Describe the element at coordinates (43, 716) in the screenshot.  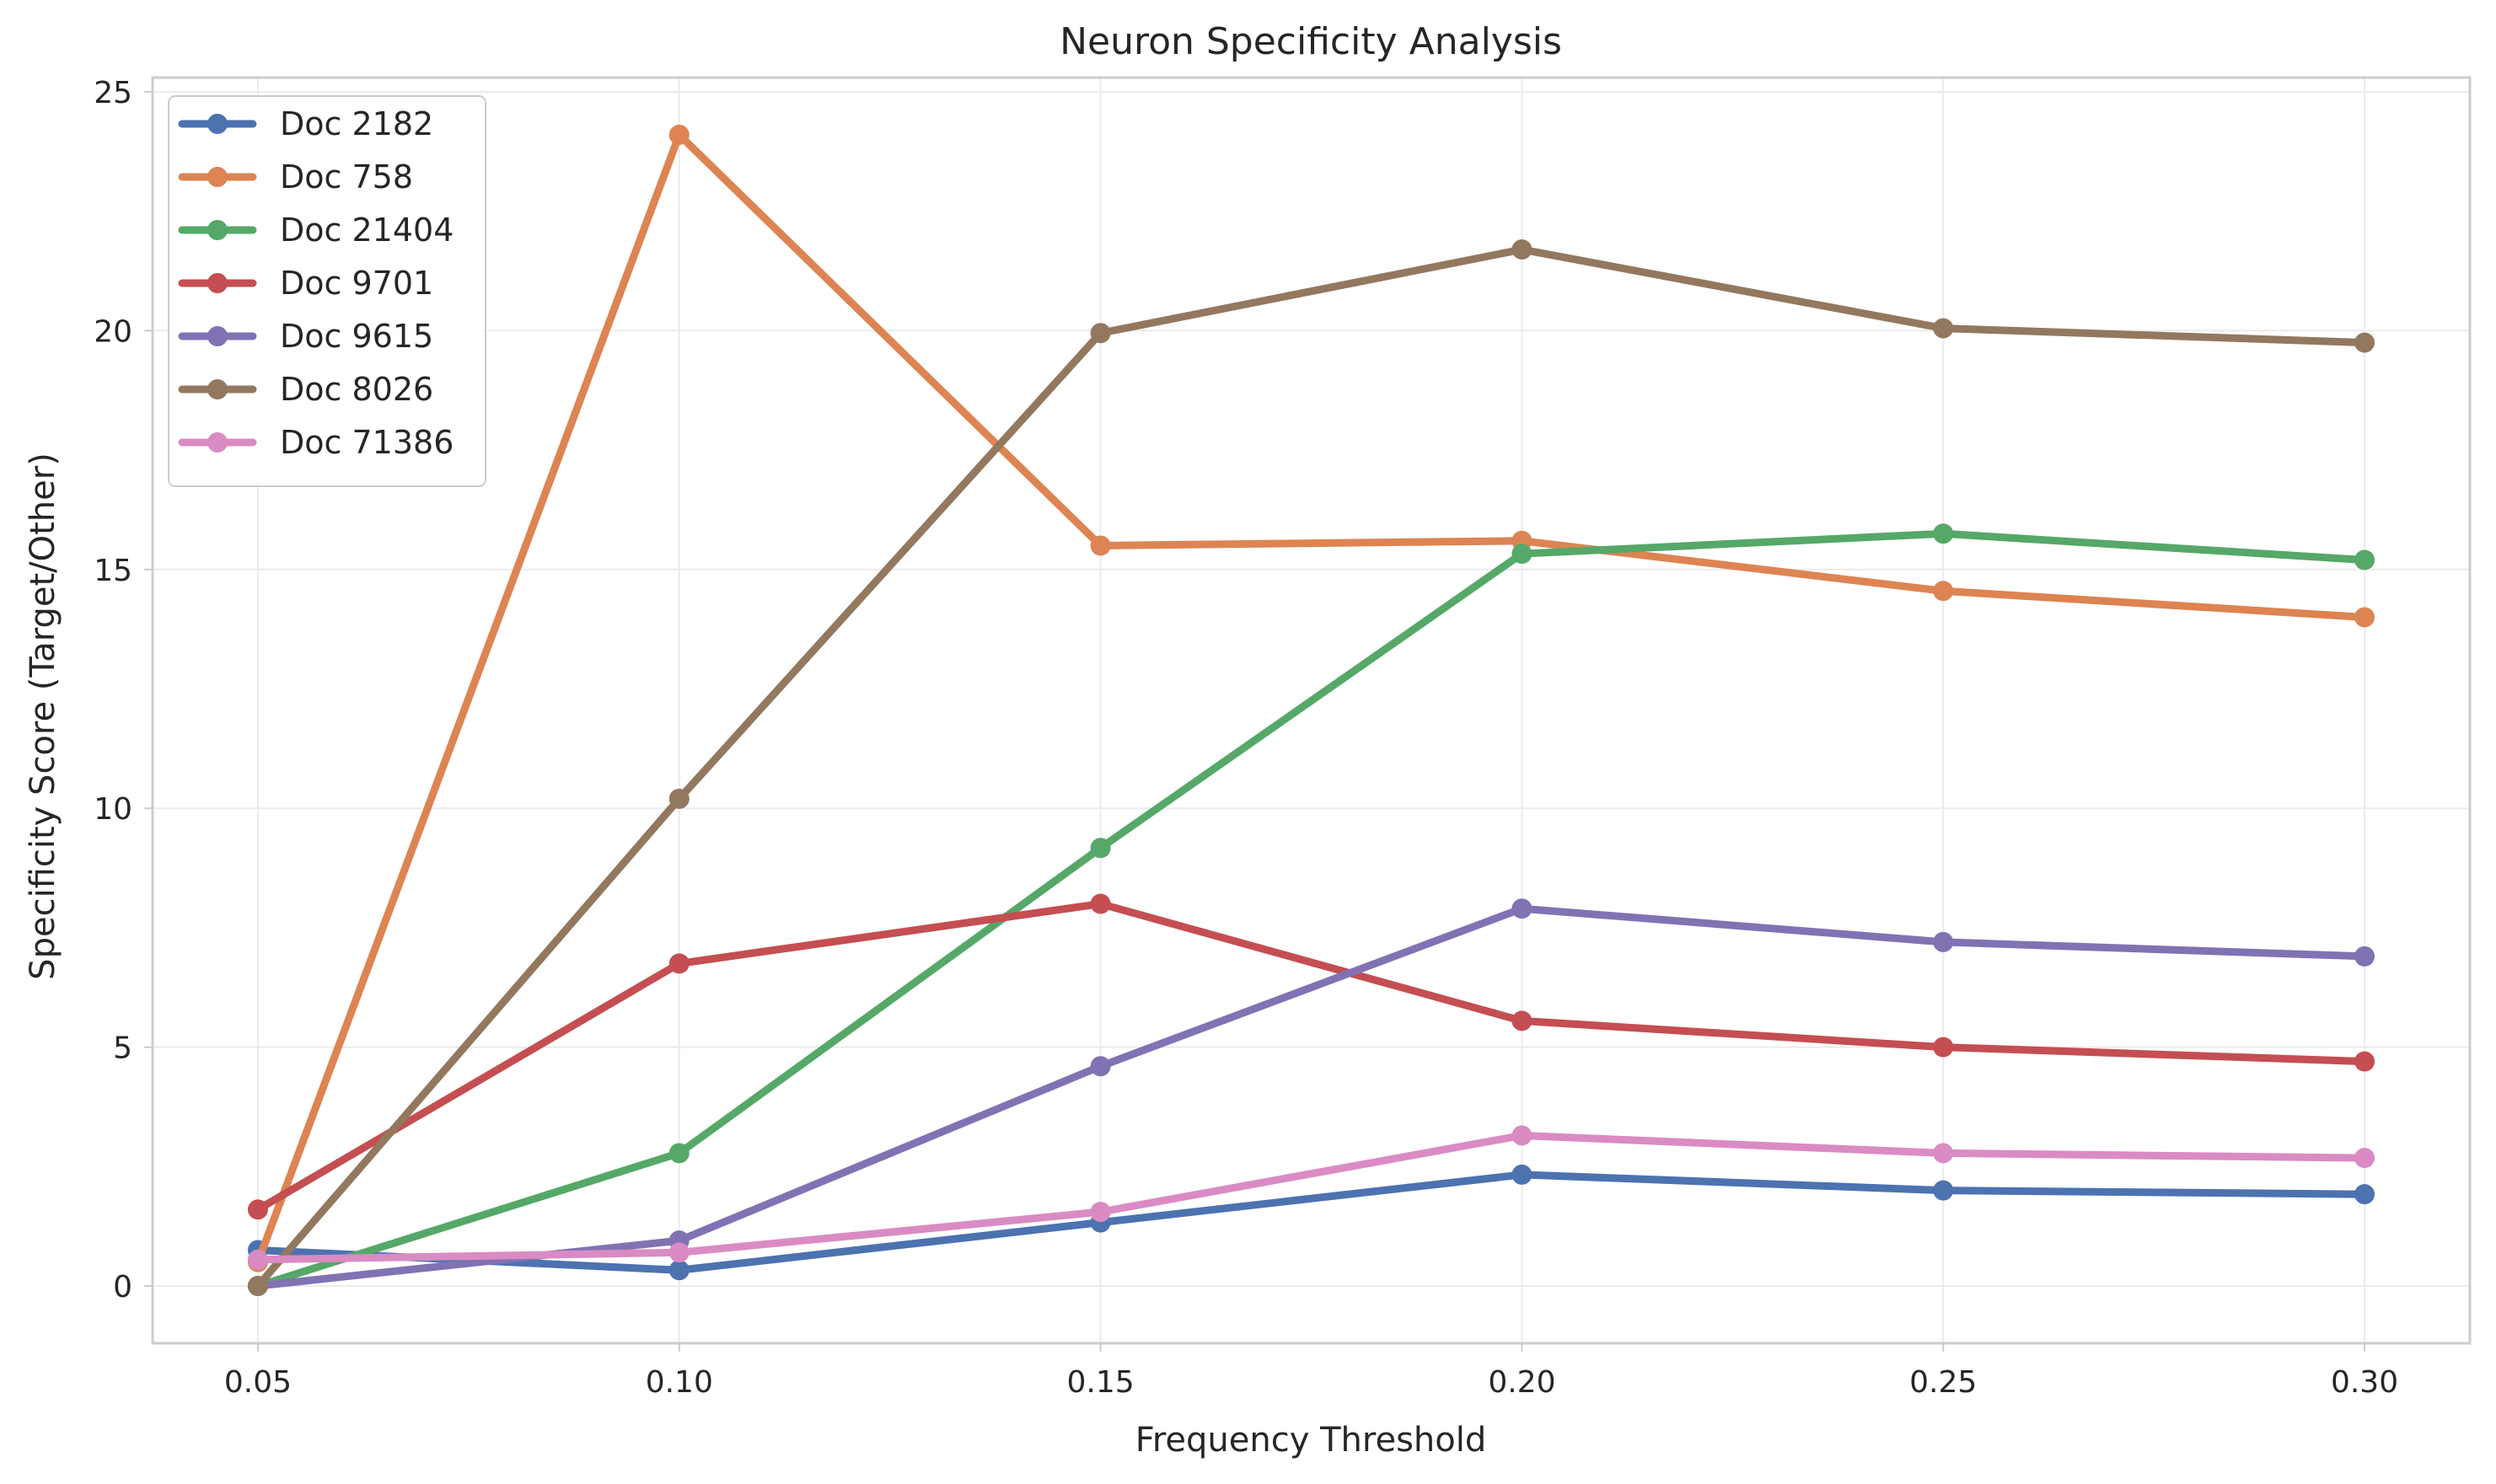
I see `y-axis-label: Specificity Score (Target/Other)` at that location.